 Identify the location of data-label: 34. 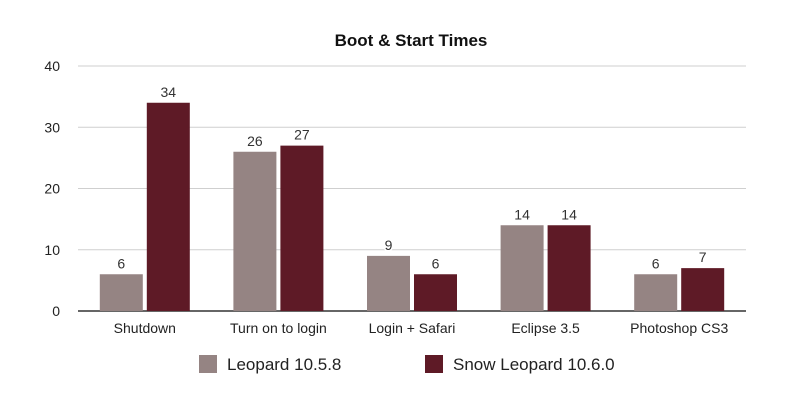
(169, 92).